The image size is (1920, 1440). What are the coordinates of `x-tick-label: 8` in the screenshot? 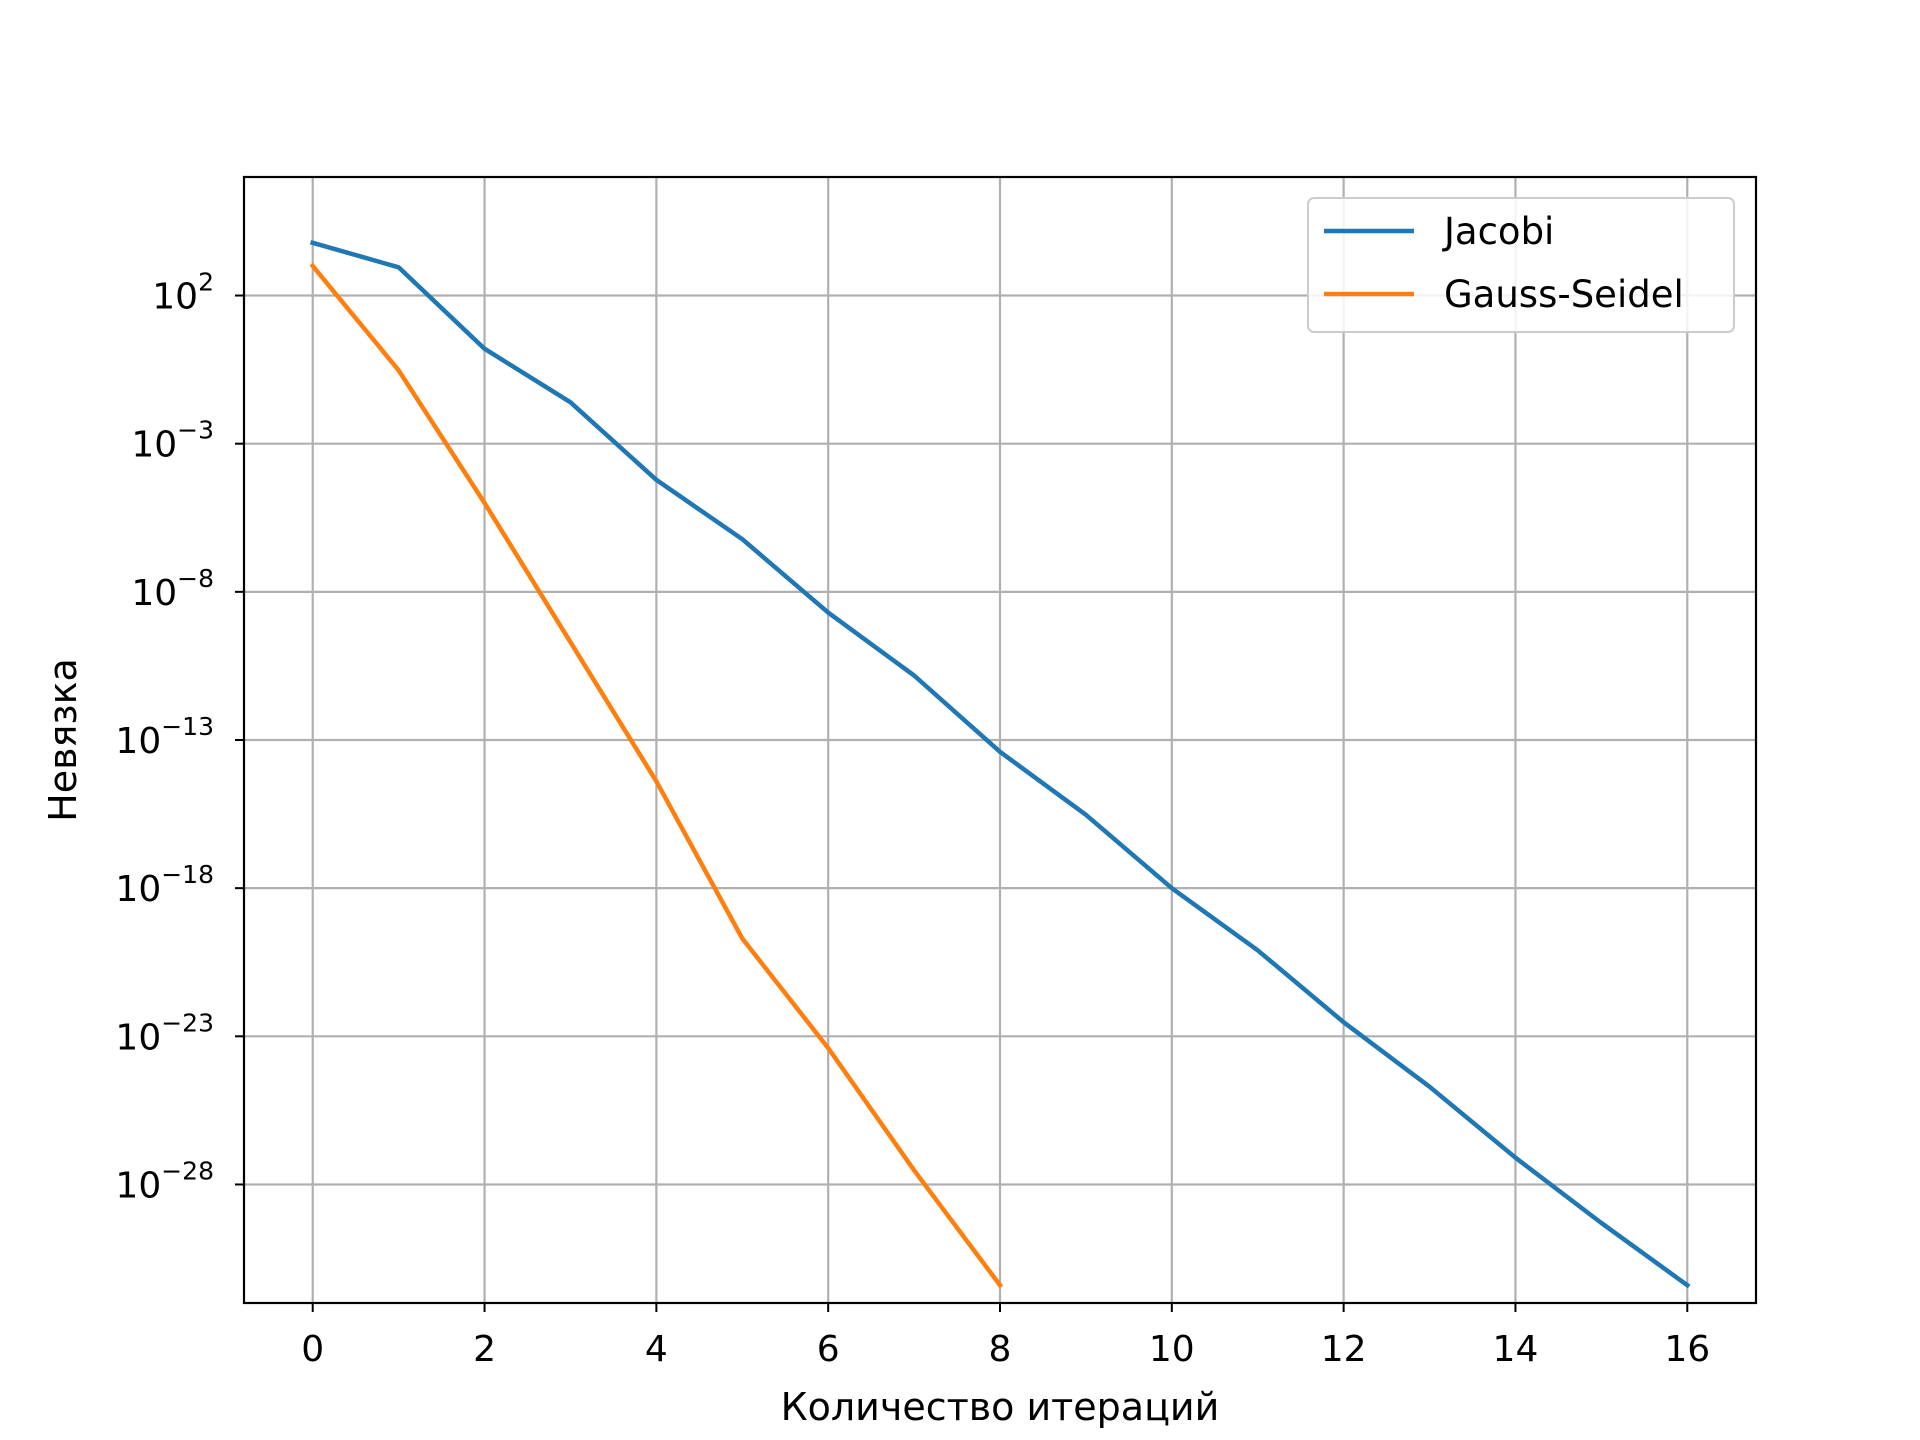 It's located at (1000, 1349).